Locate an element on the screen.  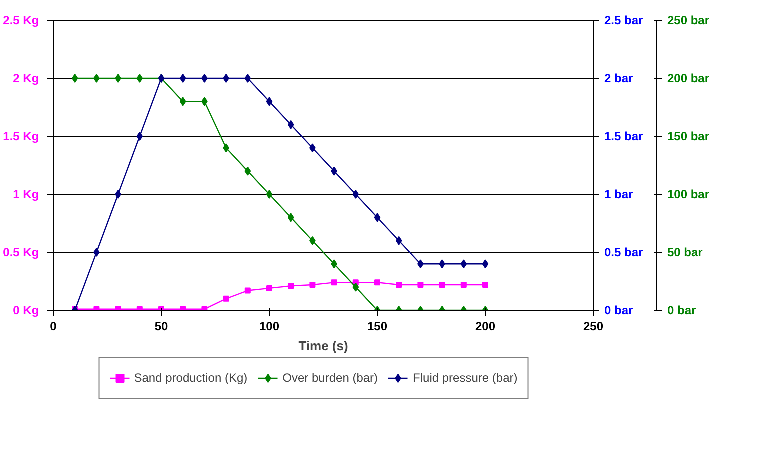
x-tick-label: 150 is located at coordinates (377, 327).